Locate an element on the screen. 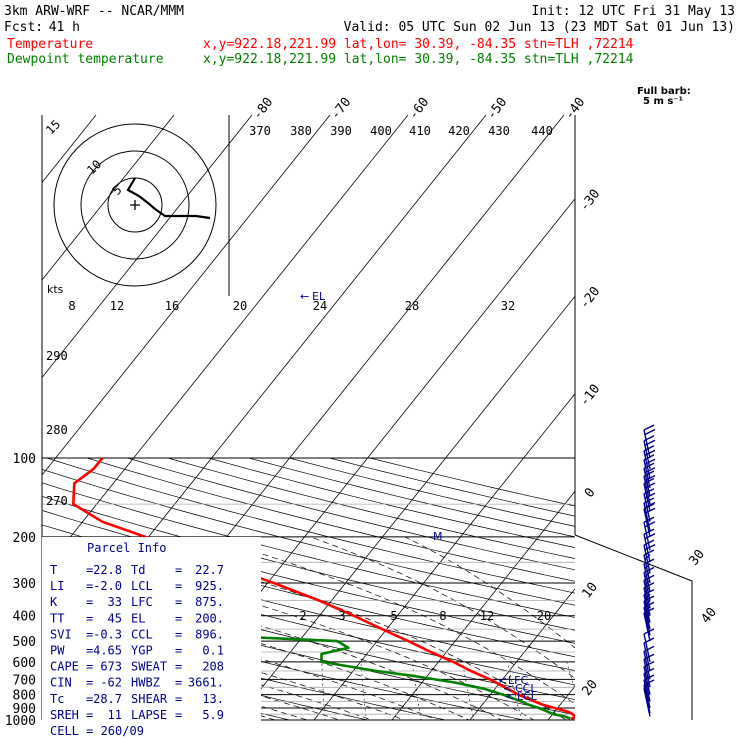 This screenshot has height=740, width=740. parcel-value: 208 is located at coordinates (213, 667).